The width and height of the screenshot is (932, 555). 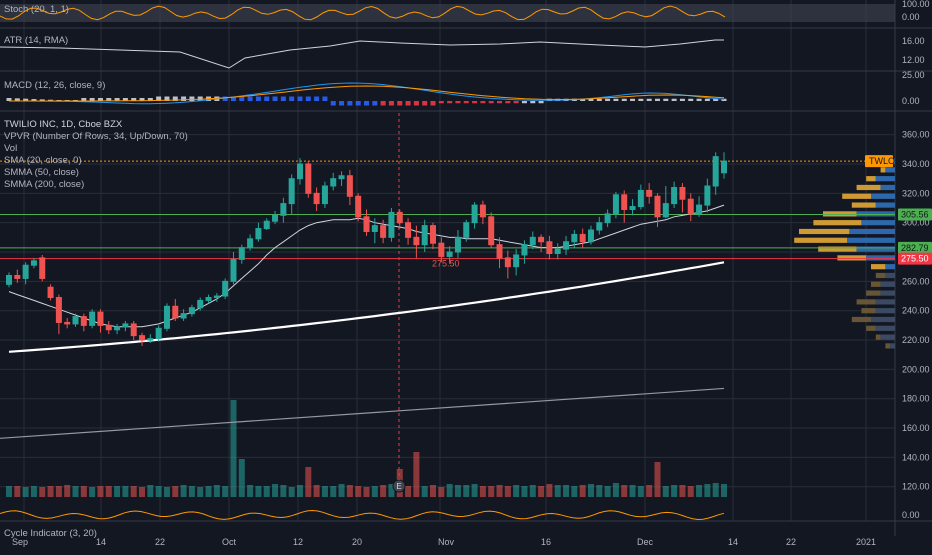 I want to click on low-annotation: 275.50, so click(x=446, y=264).